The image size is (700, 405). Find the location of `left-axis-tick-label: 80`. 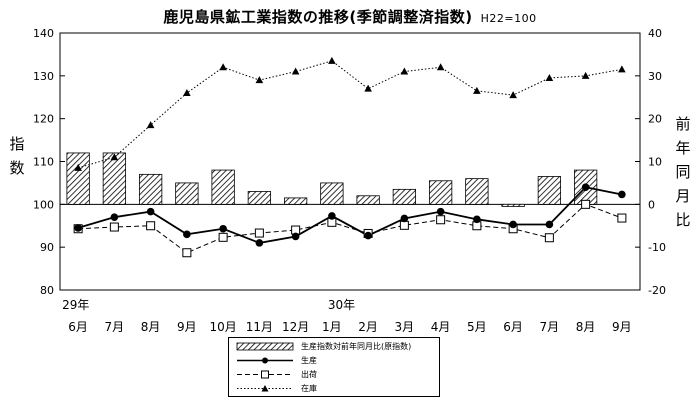

left-axis-tick-label: 80 is located at coordinates (47, 290).